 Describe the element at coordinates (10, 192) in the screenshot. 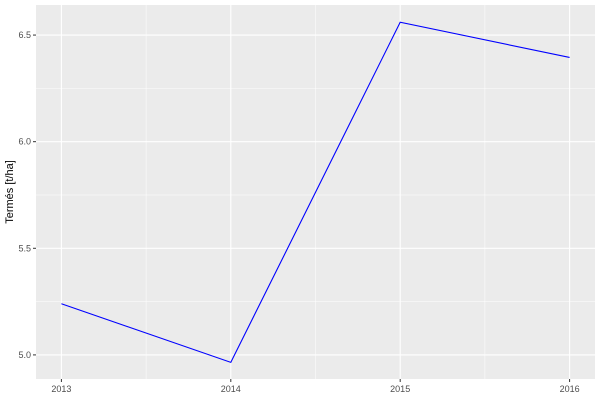

I see `y-axis-label: Termés [t/ha]` at that location.